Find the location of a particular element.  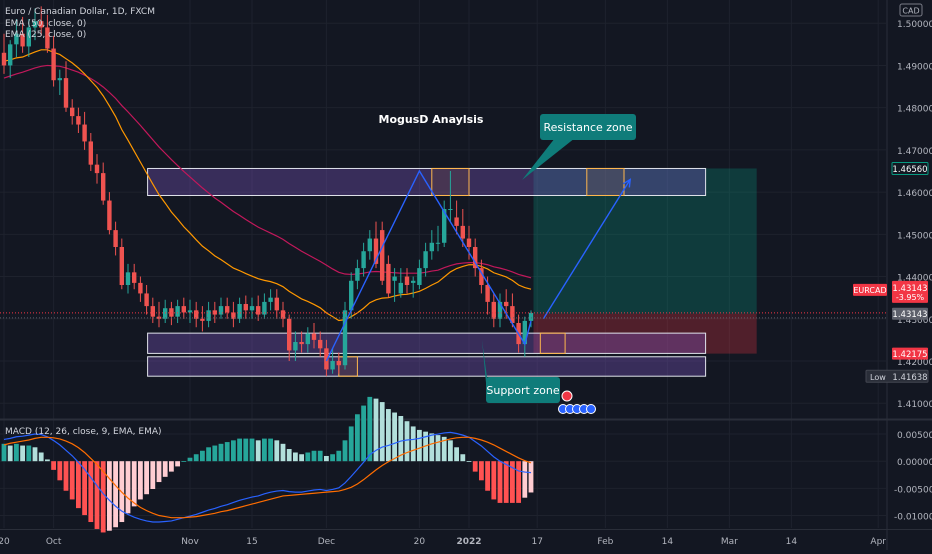

currency-badge is located at coordinates (911, 10).